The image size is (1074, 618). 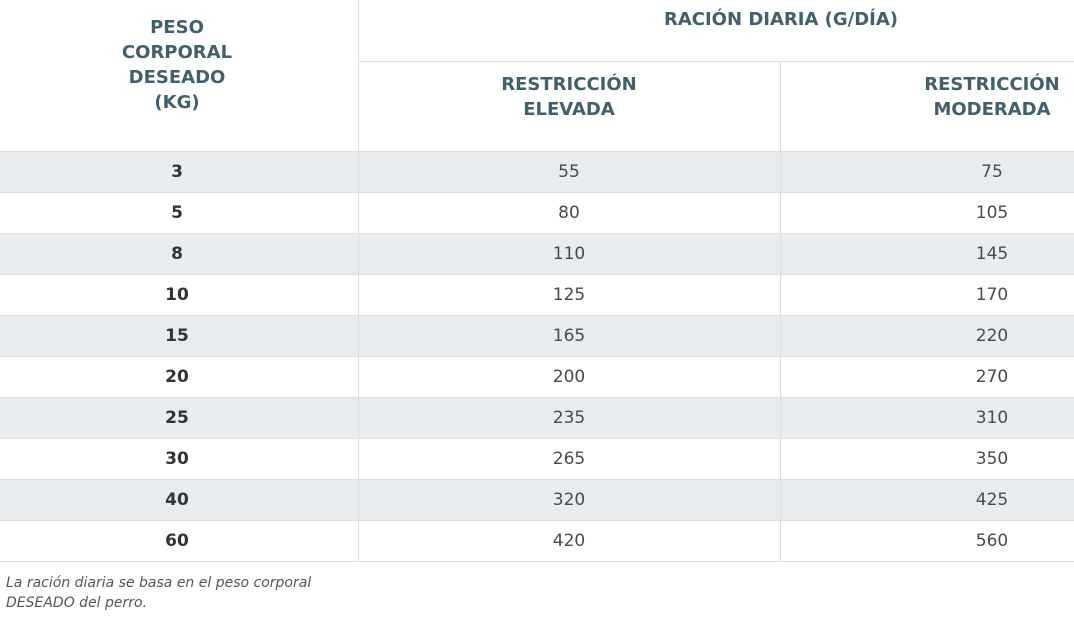 What do you see at coordinates (992, 418) in the screenshot?
I see `ration-cell: 310` at bounding box center [992, 418].